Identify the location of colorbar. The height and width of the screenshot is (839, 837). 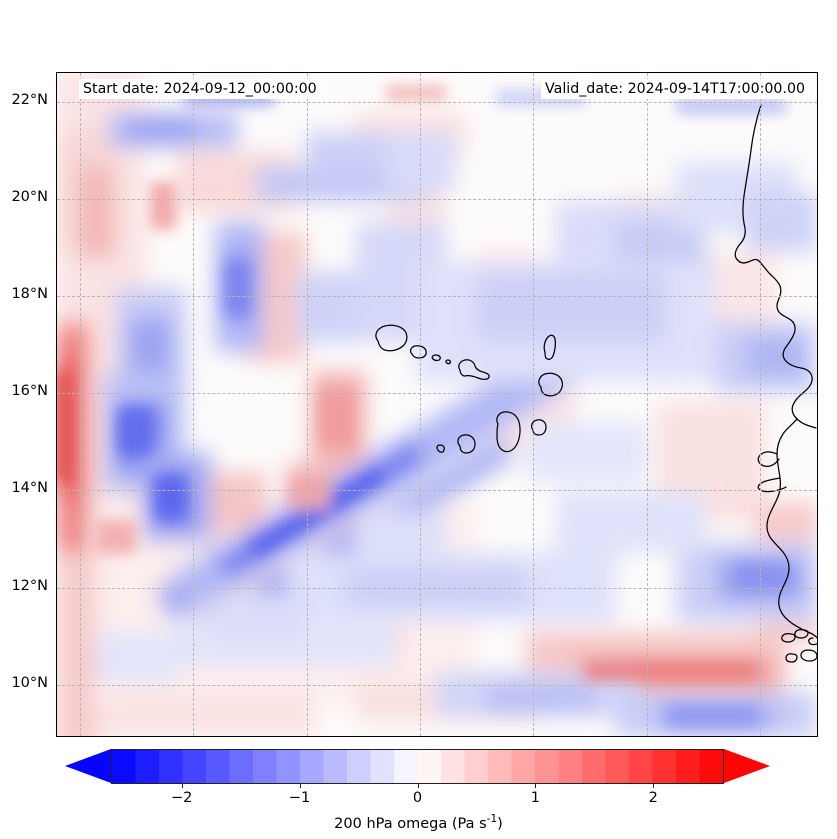
(417, 766).